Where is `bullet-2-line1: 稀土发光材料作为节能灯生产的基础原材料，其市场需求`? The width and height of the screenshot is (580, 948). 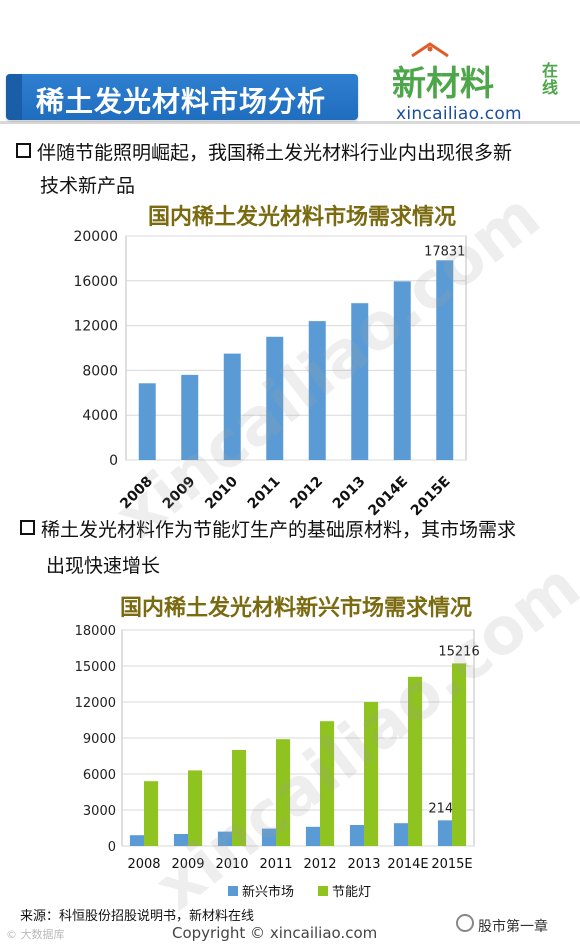 bullet-2-line1: 稀土发光材料作为节能灯生产的基础原材料，其市场需求 is located at coordinates (279, 530).